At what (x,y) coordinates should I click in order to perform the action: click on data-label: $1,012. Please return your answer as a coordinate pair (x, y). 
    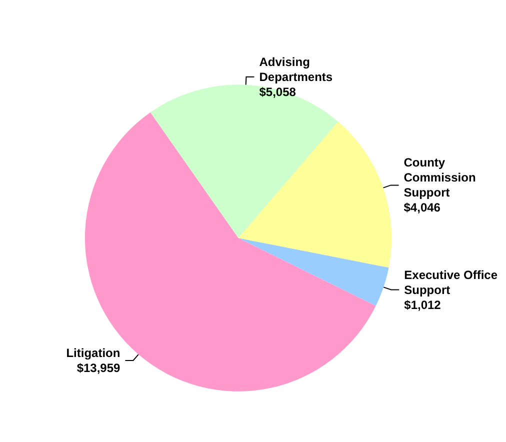
    Looking at the image, I should click on (423, 305).